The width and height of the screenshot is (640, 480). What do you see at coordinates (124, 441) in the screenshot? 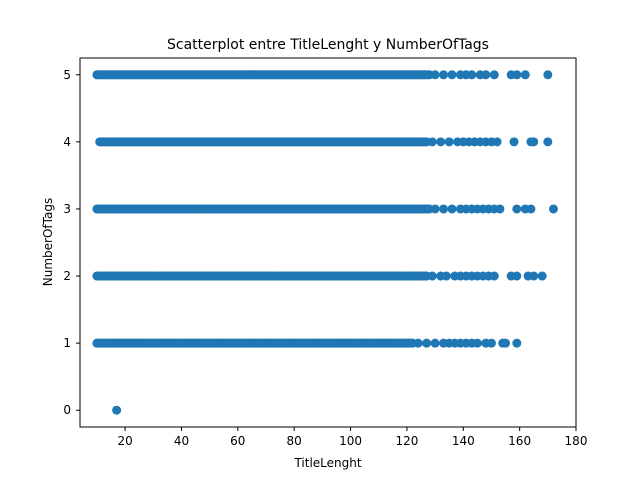
I see `x-tick-label: 20` at bounding box center [124, 441].